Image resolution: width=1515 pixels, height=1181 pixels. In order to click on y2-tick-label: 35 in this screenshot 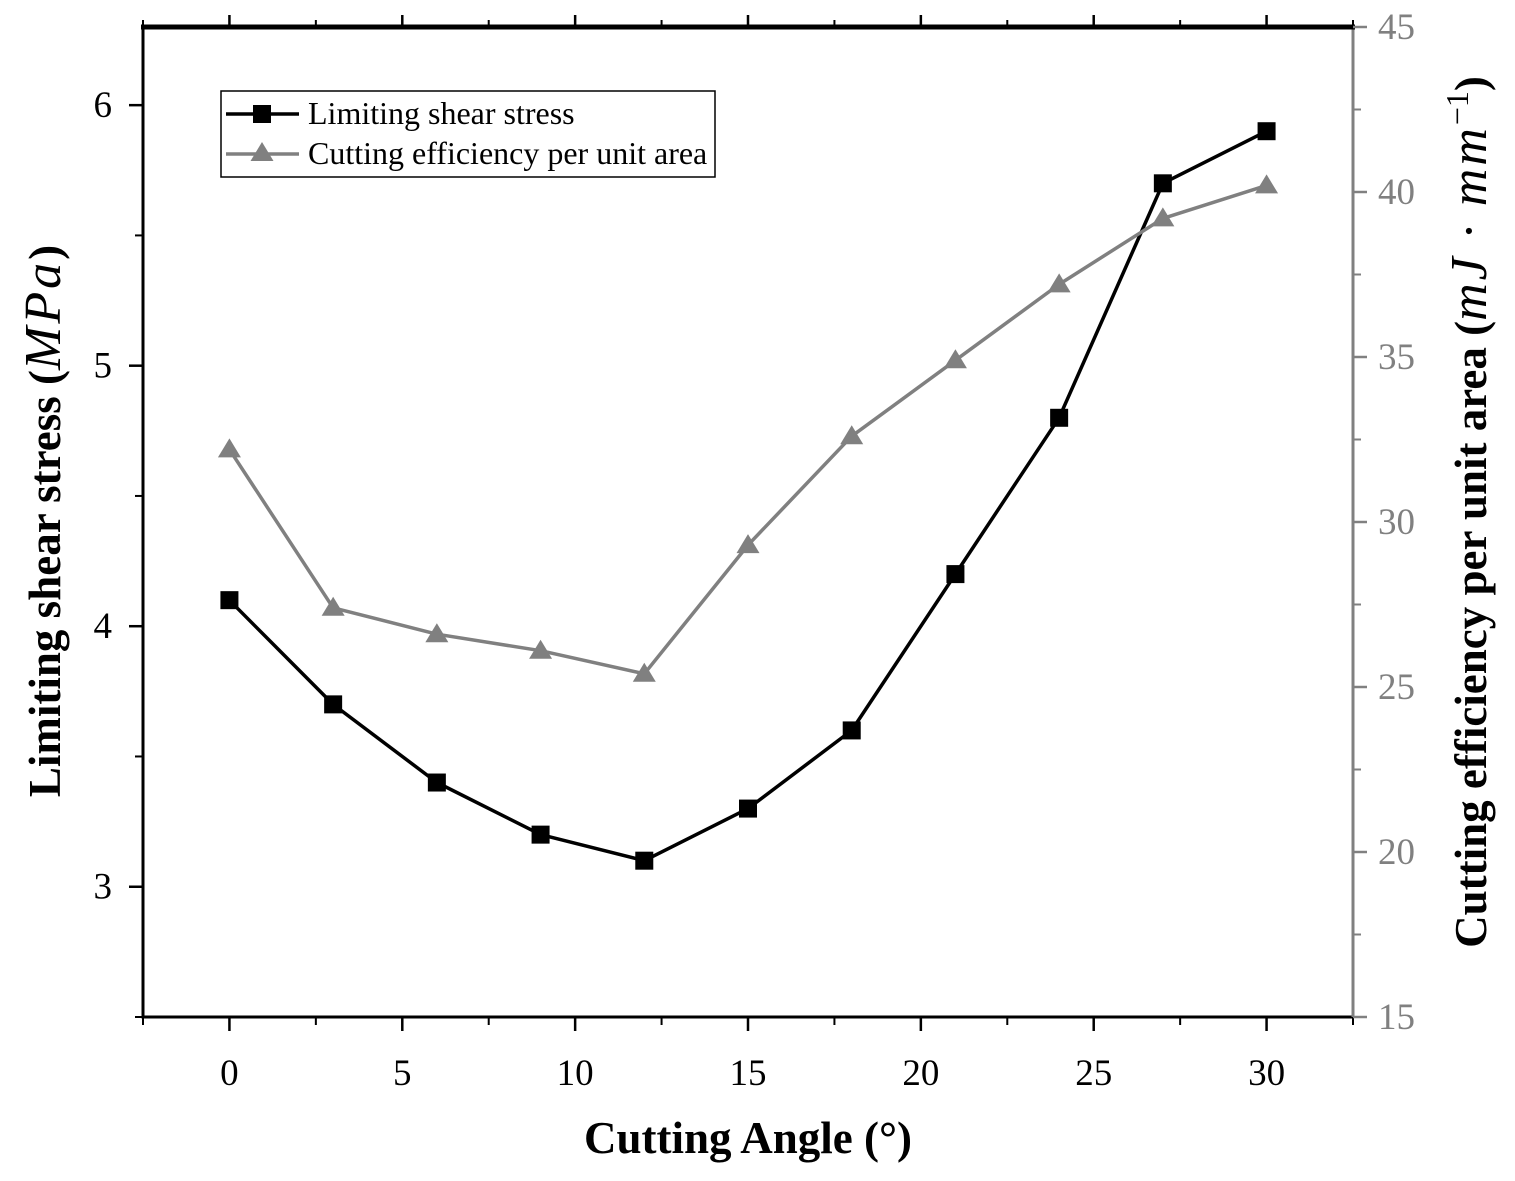, I will do `click(1396, 357)`.